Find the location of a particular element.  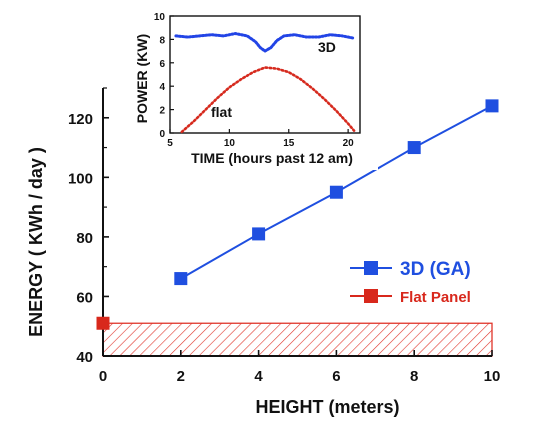

inset-y-tick-label: 10 is located at coordinates (160, 17).